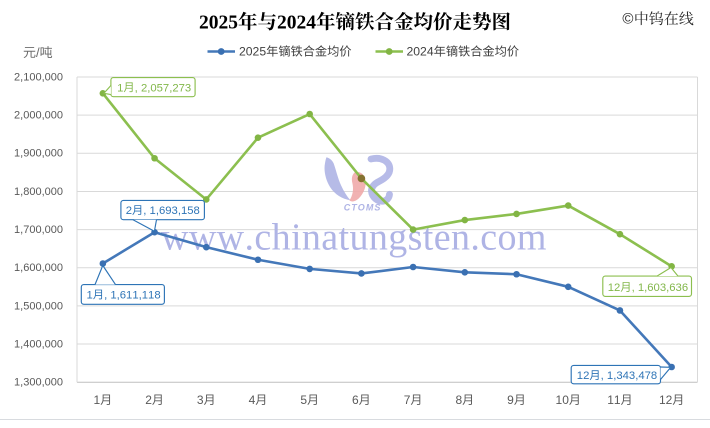  What do you see at coordinates (200, 400) in the screenshot?
I see `svg-text: 3` at bounding box center [200, 400].